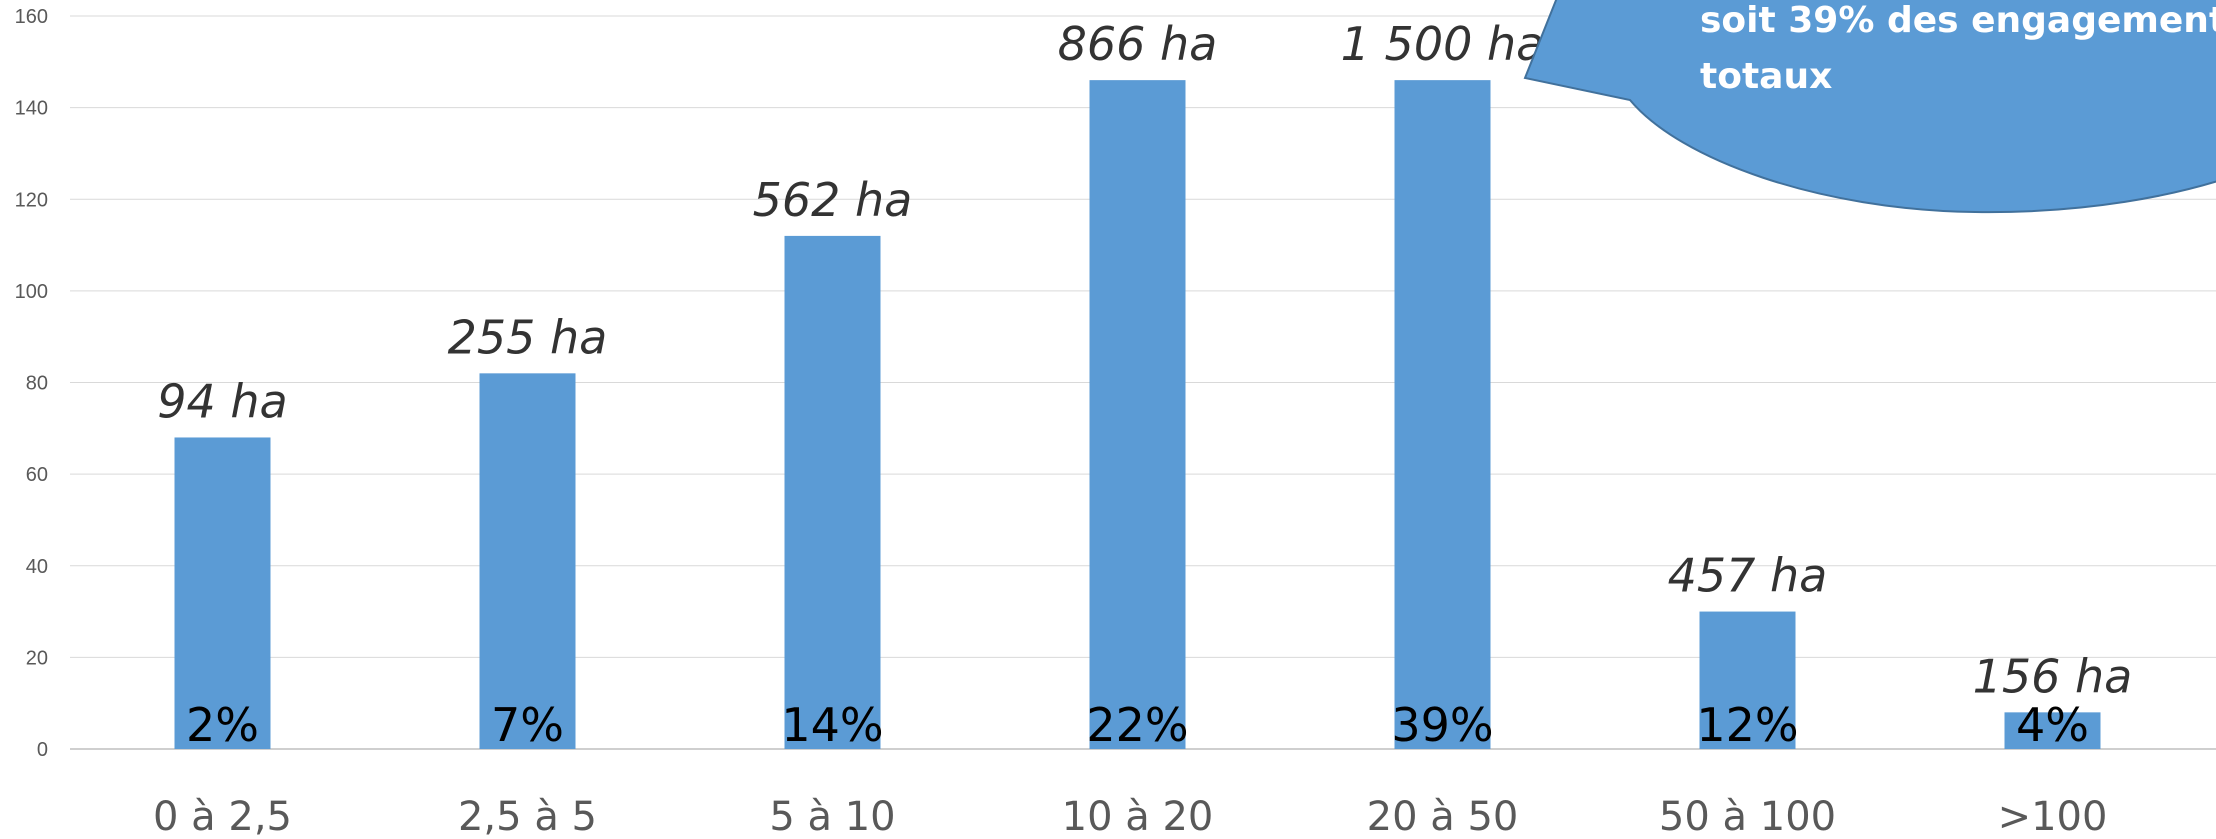 The height and width of the screenshot is (839, 2216). I want to click on y-tick-label: 0, so click(42, 750).